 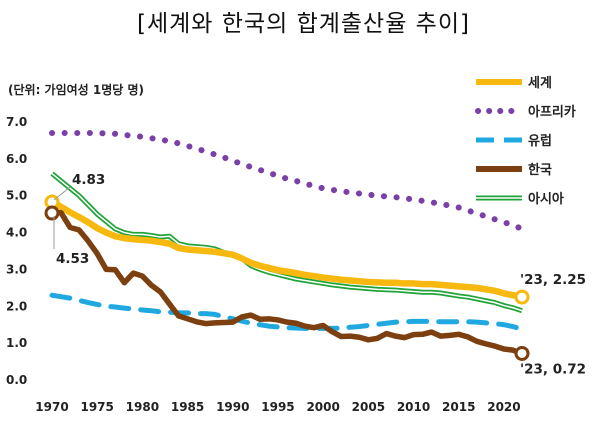 I want to click on series-europe, so click(x=287, y=312).